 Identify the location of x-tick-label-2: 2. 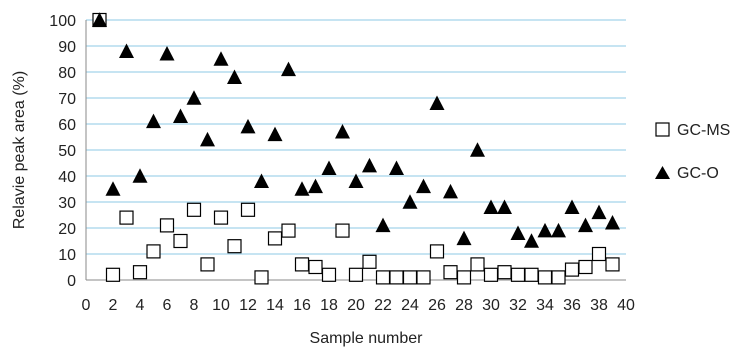
(113, 305).